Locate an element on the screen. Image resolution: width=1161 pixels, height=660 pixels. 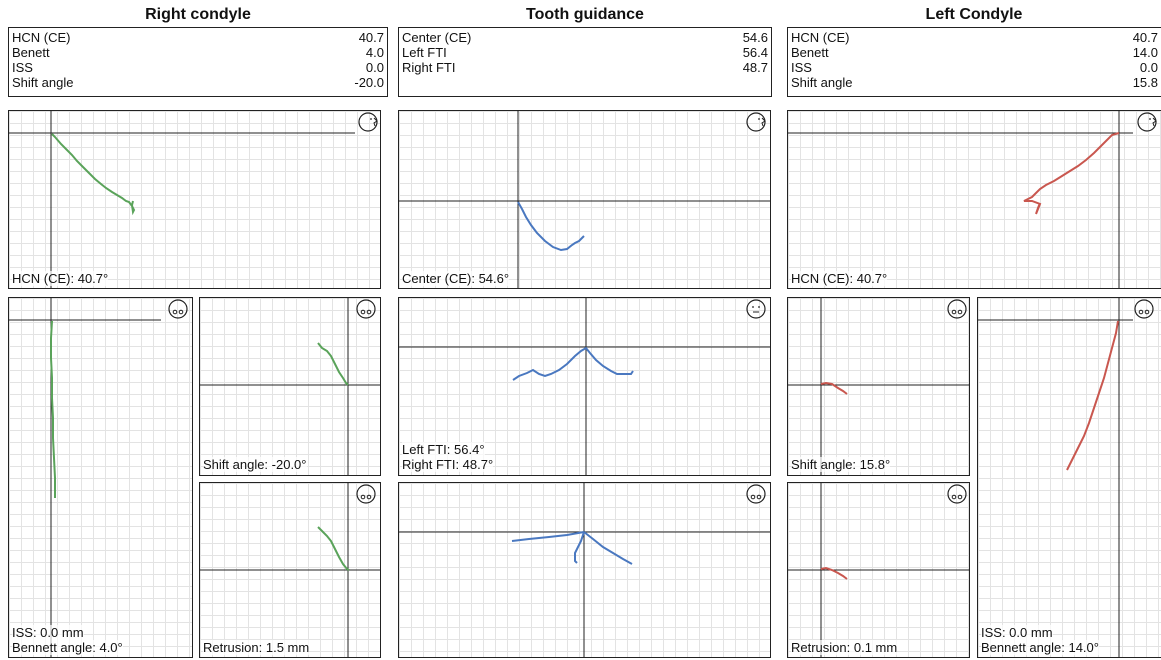
right-shift-panel: Shift angle: -20.0° is located at coordinates (290, 386).